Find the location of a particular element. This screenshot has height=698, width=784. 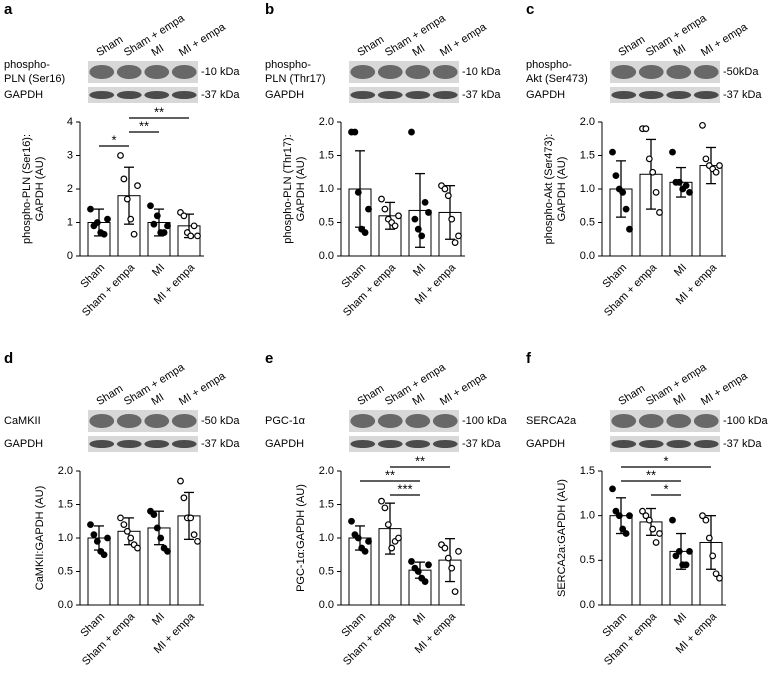

blot-row-label: SERCA2a is located at coordinates (551, 421).